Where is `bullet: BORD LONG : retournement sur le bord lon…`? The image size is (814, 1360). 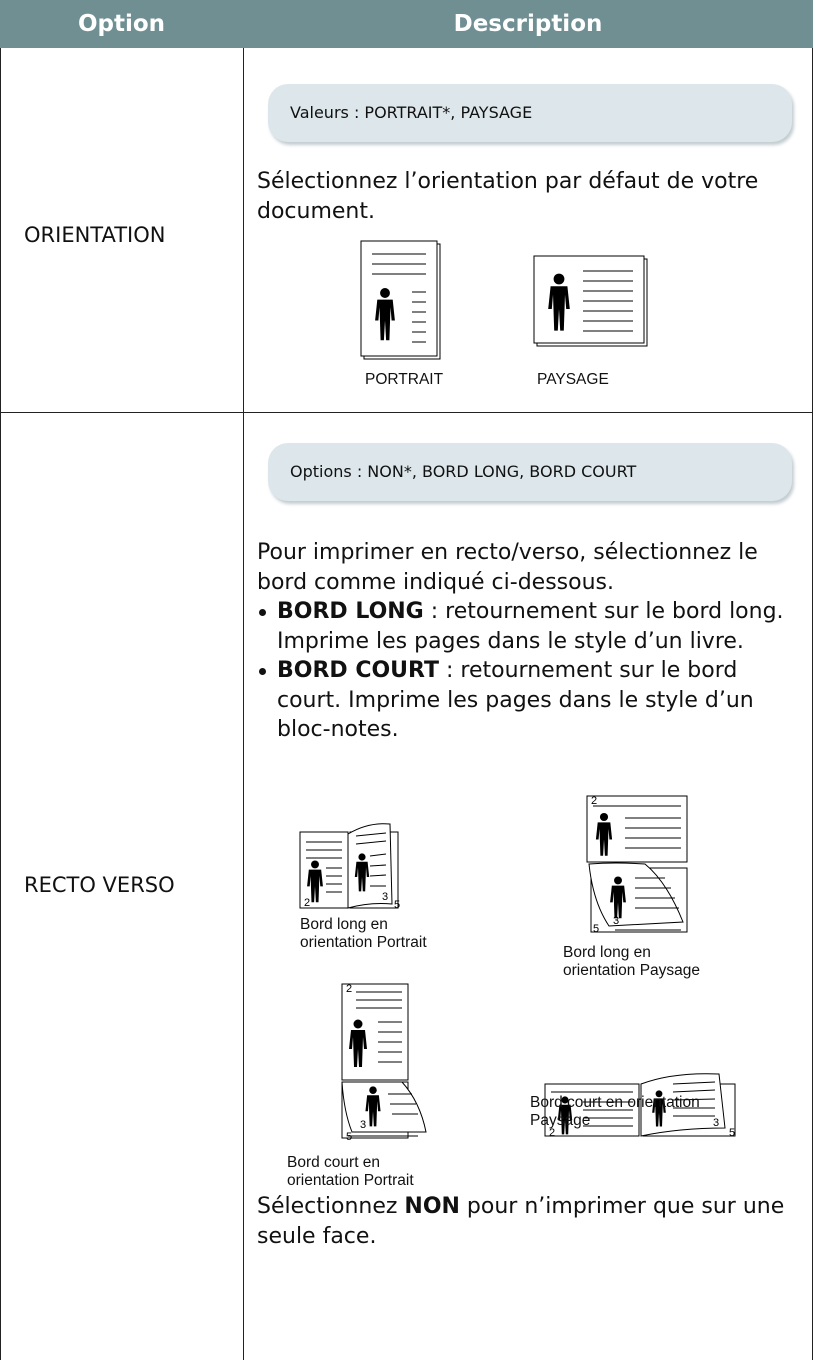
bullet: BORD LONG : retournement sur le bord lon… is located at coordinates (529, 626).